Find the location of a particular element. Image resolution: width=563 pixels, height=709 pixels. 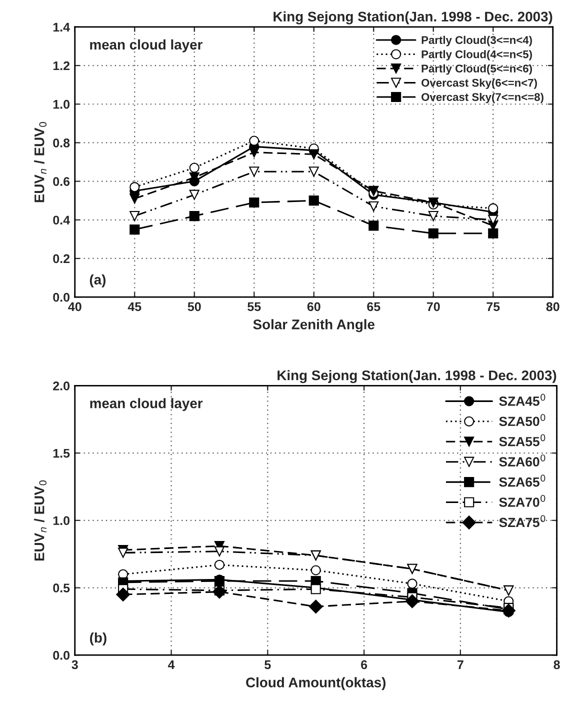

legend-label: SZA75$^{0}$ is located at coordinates (522, 521).